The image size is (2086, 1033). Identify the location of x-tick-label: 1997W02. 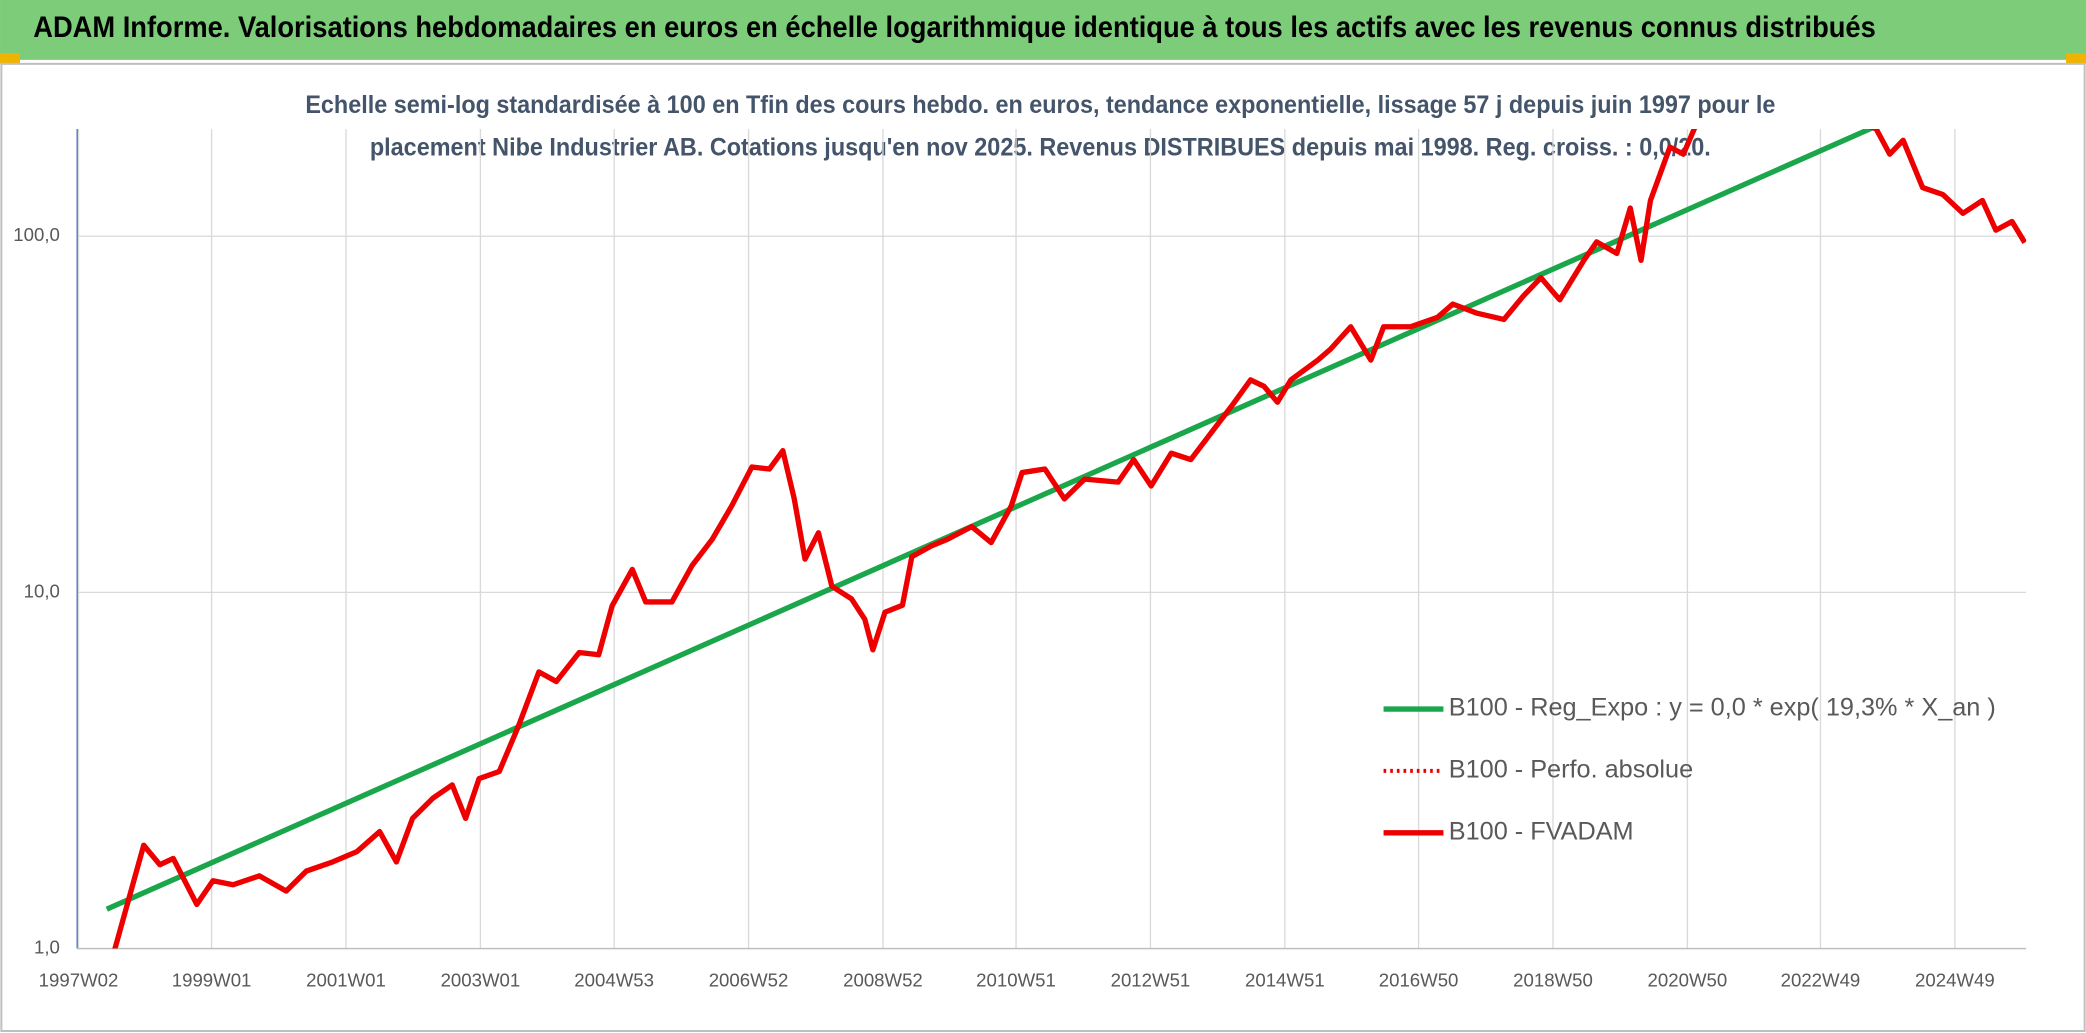
(79, 980).